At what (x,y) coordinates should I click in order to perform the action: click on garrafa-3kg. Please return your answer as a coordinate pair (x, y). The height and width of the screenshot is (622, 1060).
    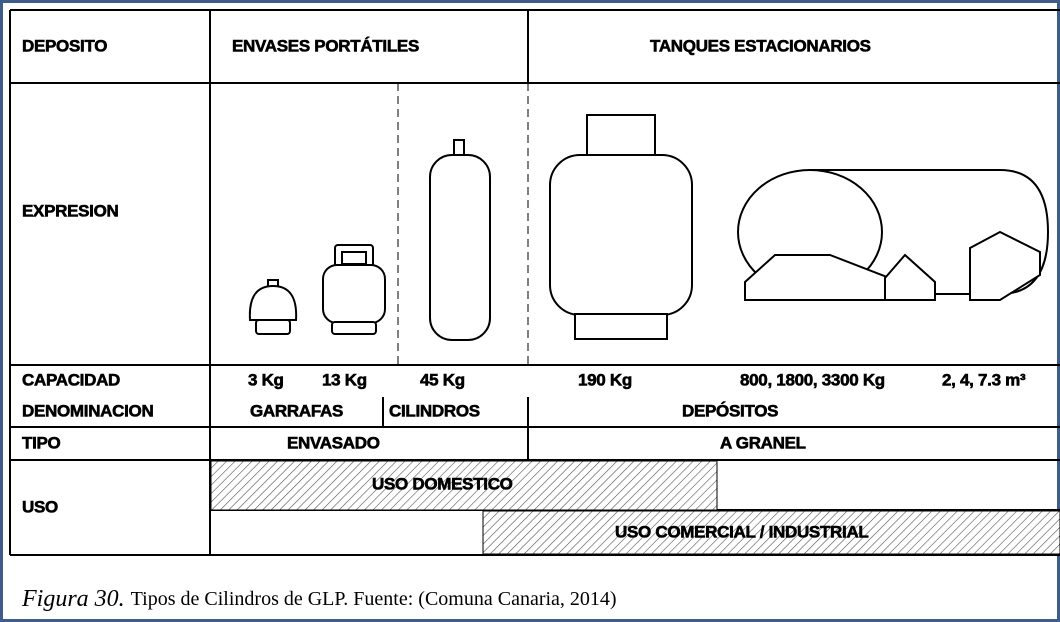
    Looking at the image, I should click on (273, 307).